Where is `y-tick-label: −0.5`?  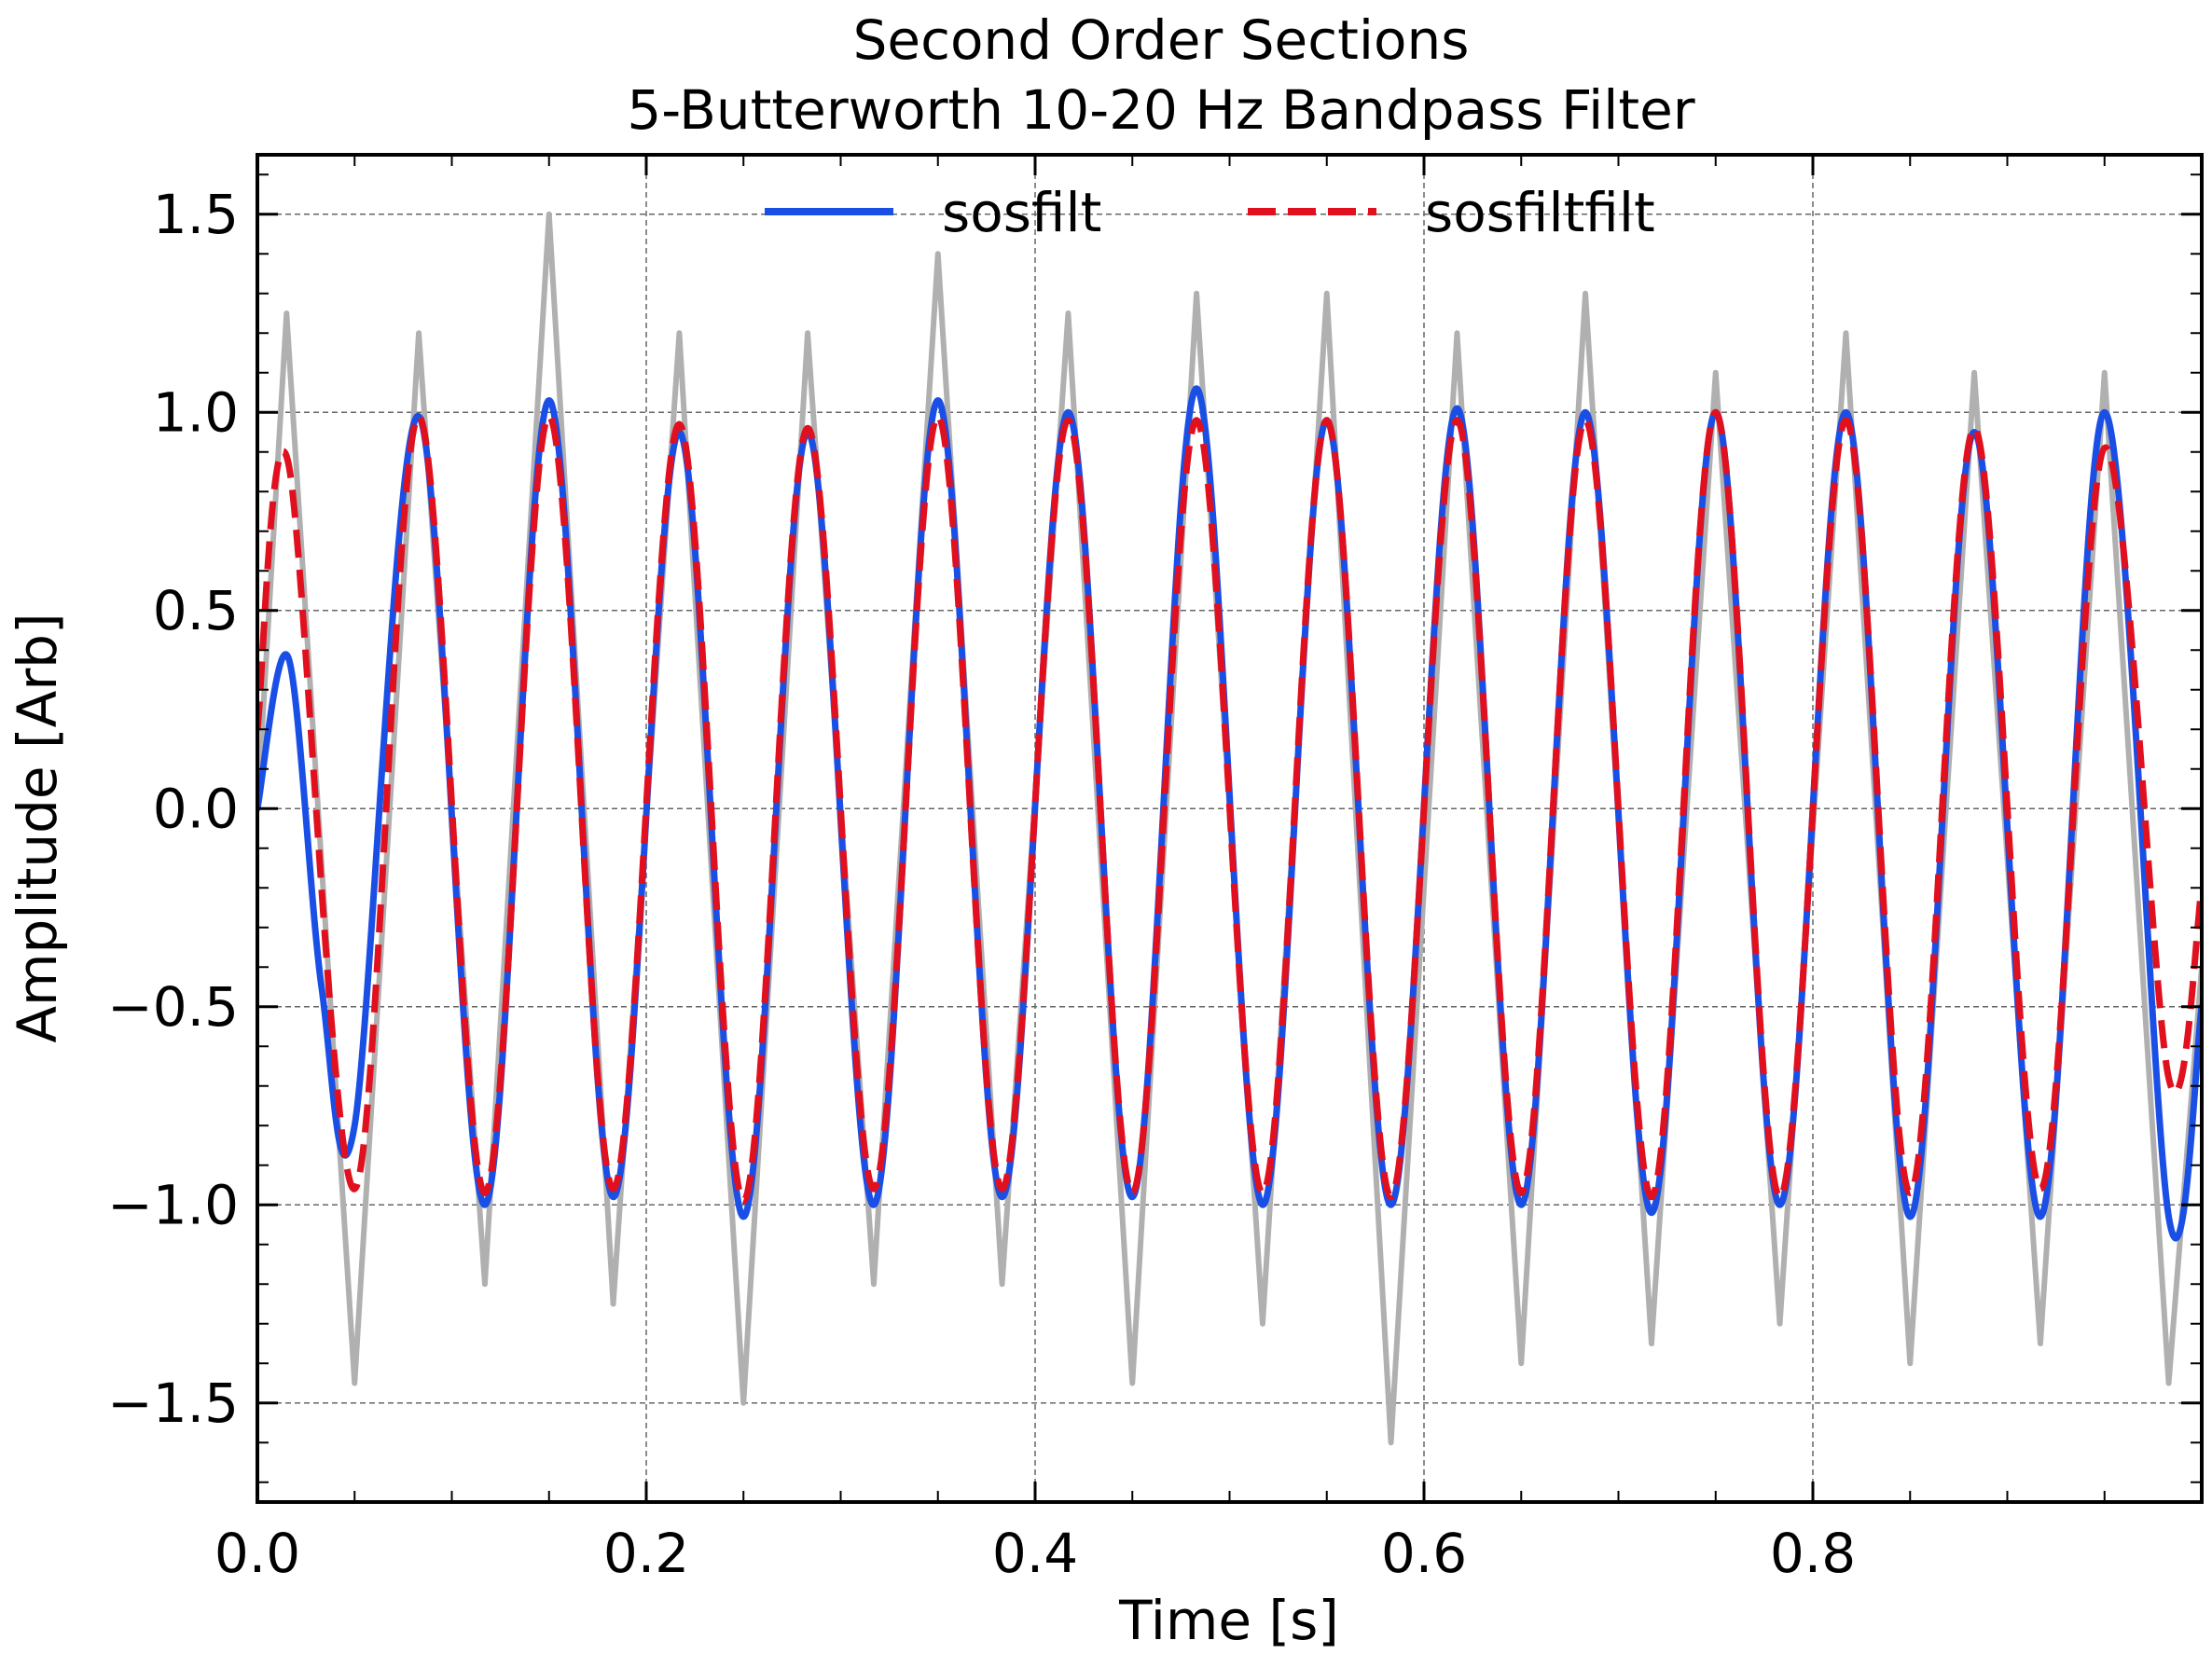
y-tick-label: −0.5 is located at coordinates (173, 1007).